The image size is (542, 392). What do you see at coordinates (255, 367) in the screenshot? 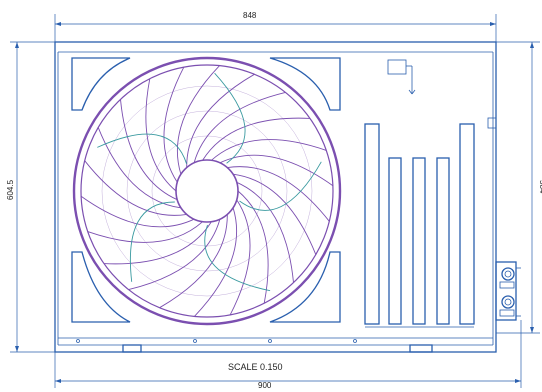
I see `scale-label: SCALE 0.150` at bounding box center [255, 367].